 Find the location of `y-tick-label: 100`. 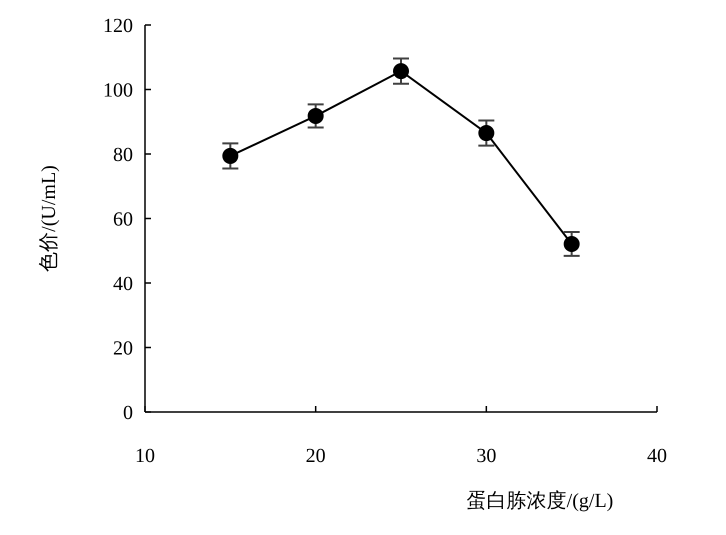

y-tick-label: 100 is located at coordinates (118, 91).